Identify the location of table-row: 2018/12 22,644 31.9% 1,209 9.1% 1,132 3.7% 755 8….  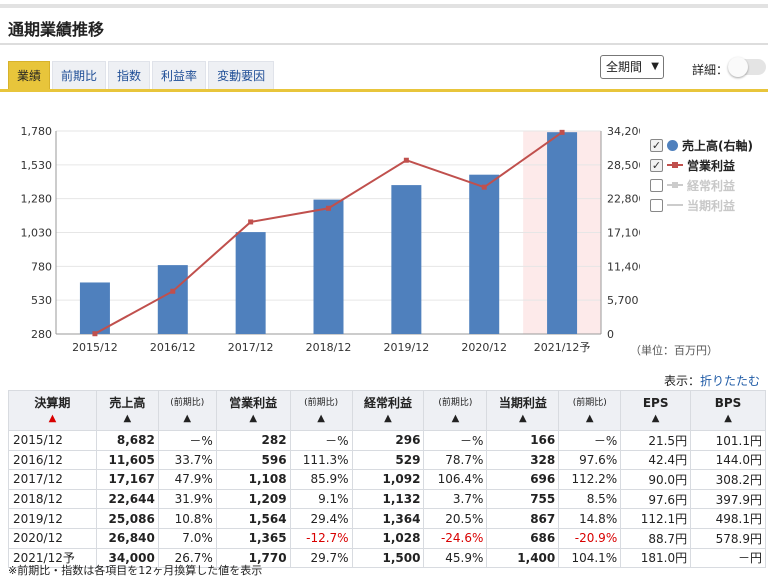
(387, 499).